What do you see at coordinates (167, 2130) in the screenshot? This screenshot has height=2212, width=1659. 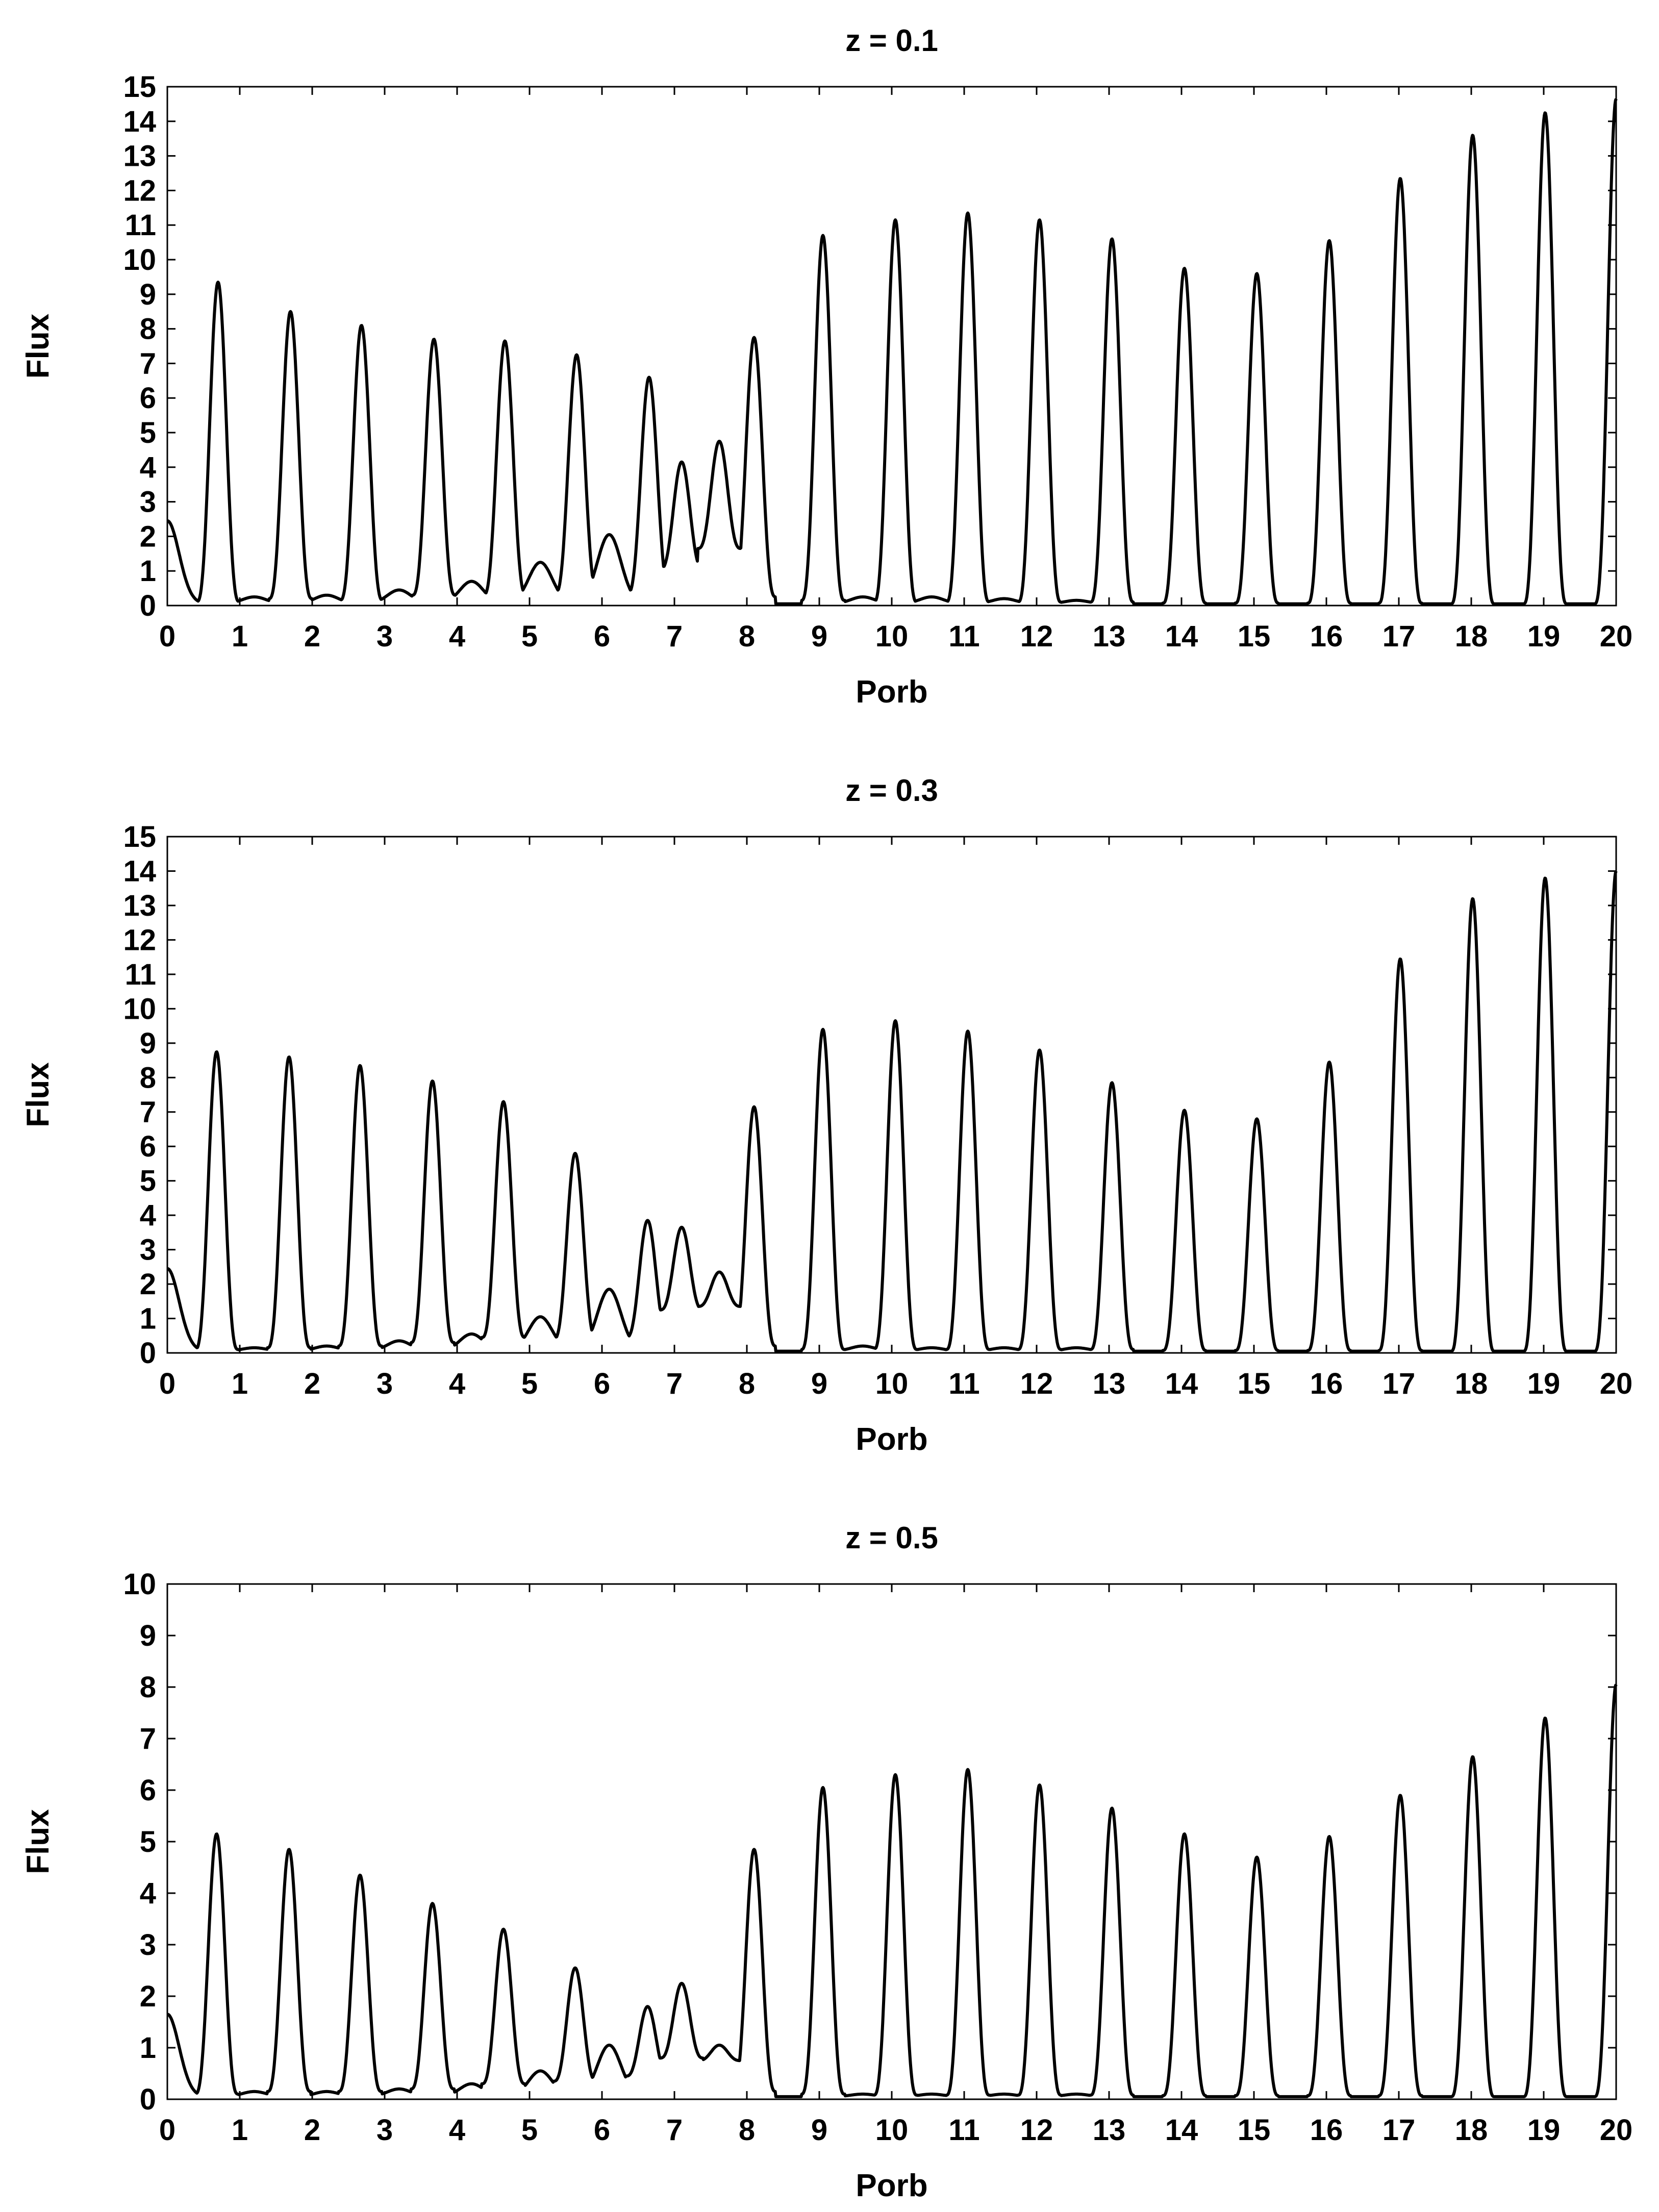 I see `x-tick-label: 0` at bounding box center [167, 2130].